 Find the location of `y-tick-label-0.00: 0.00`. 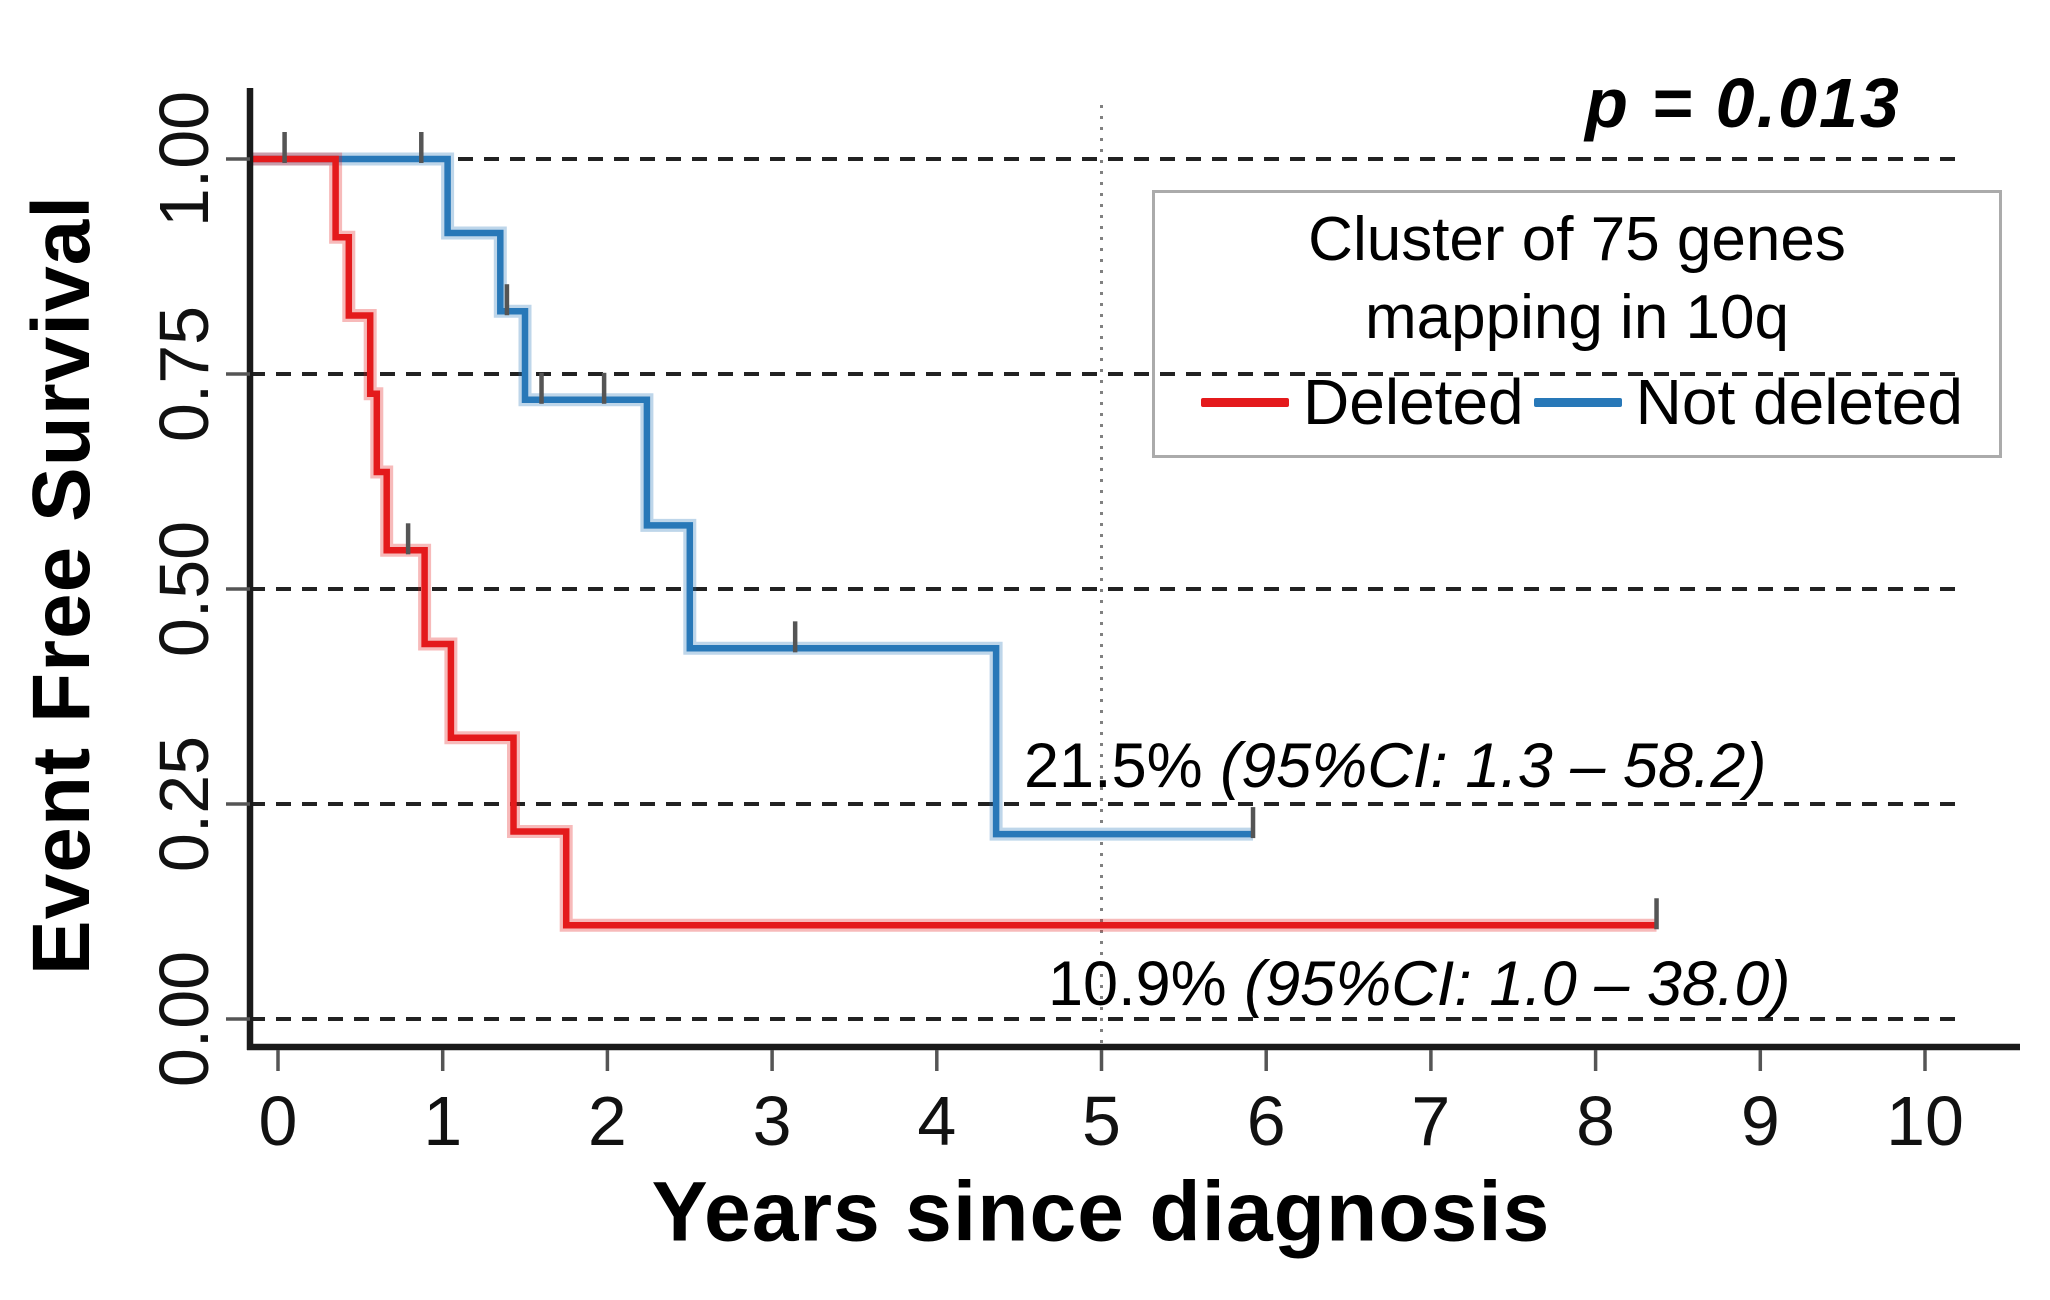

y-tick-label-0.00: 0.00 is located at coordinates (184, 1019).